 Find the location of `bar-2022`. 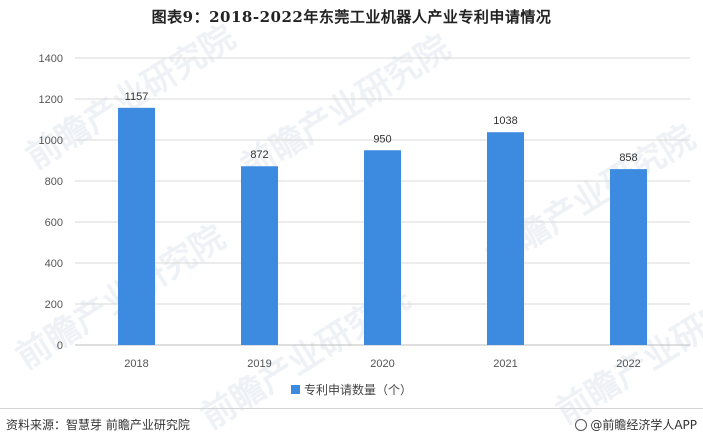

bar-2022 is located at coordinates (628, 257).